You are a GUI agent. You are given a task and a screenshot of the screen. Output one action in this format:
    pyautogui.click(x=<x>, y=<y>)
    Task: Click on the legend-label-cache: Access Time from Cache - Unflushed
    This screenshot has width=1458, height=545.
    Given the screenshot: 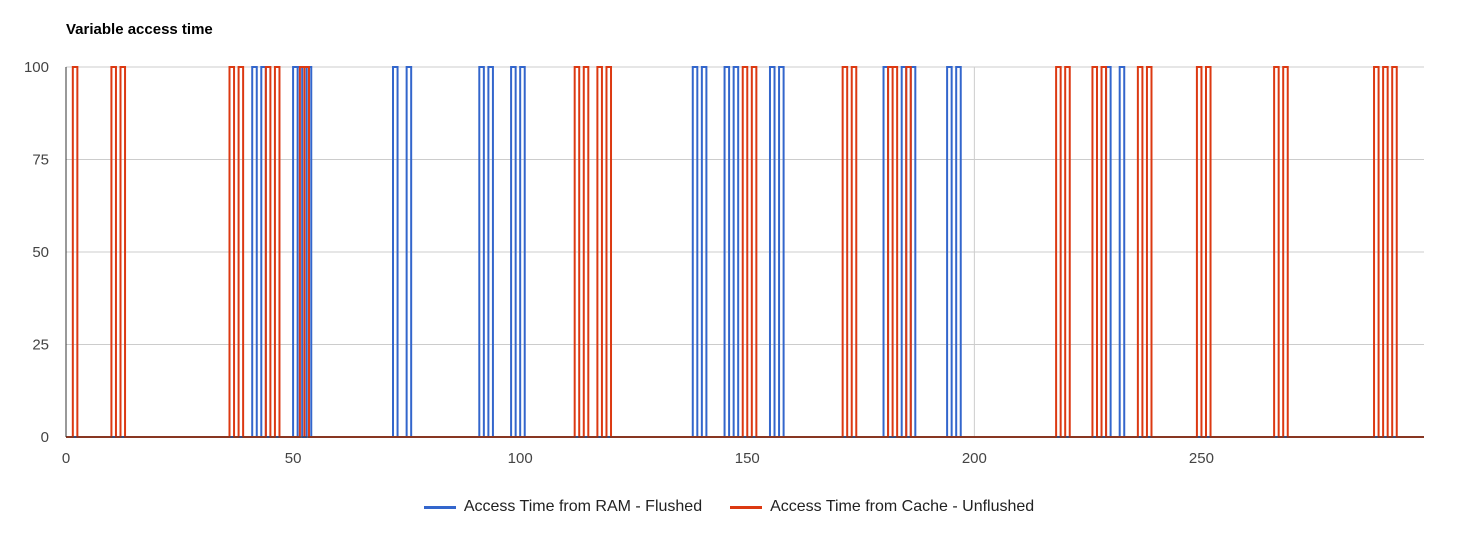 What is the action you would take?
    pyautogui.click(x=902, y=506)
    